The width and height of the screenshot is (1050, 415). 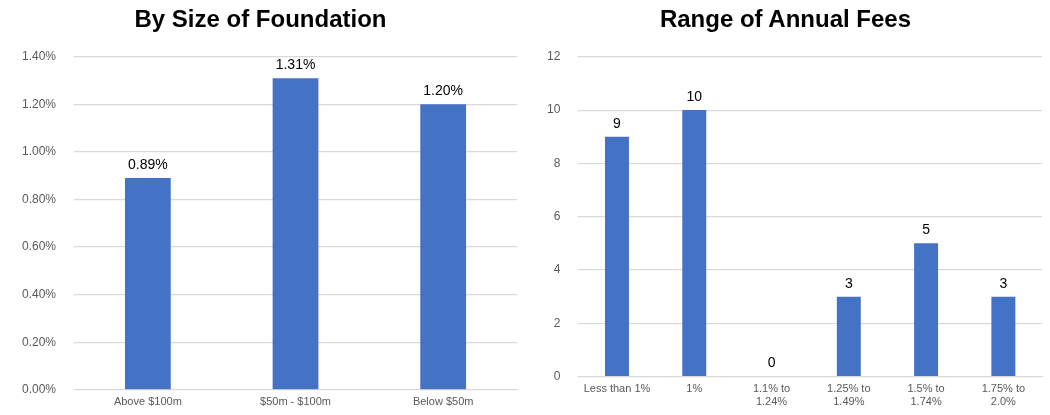 I want to click on data-label: 5, so click(x=926, y=229).